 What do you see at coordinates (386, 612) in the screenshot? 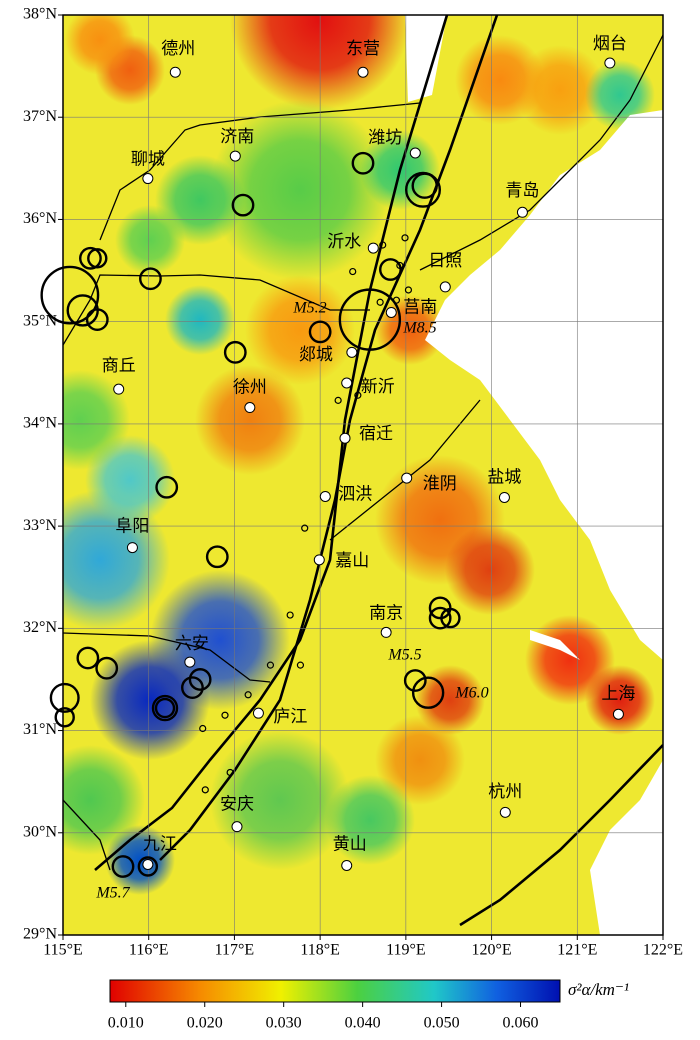
I see `city-label: 南京` at bounding box center [386, 612].